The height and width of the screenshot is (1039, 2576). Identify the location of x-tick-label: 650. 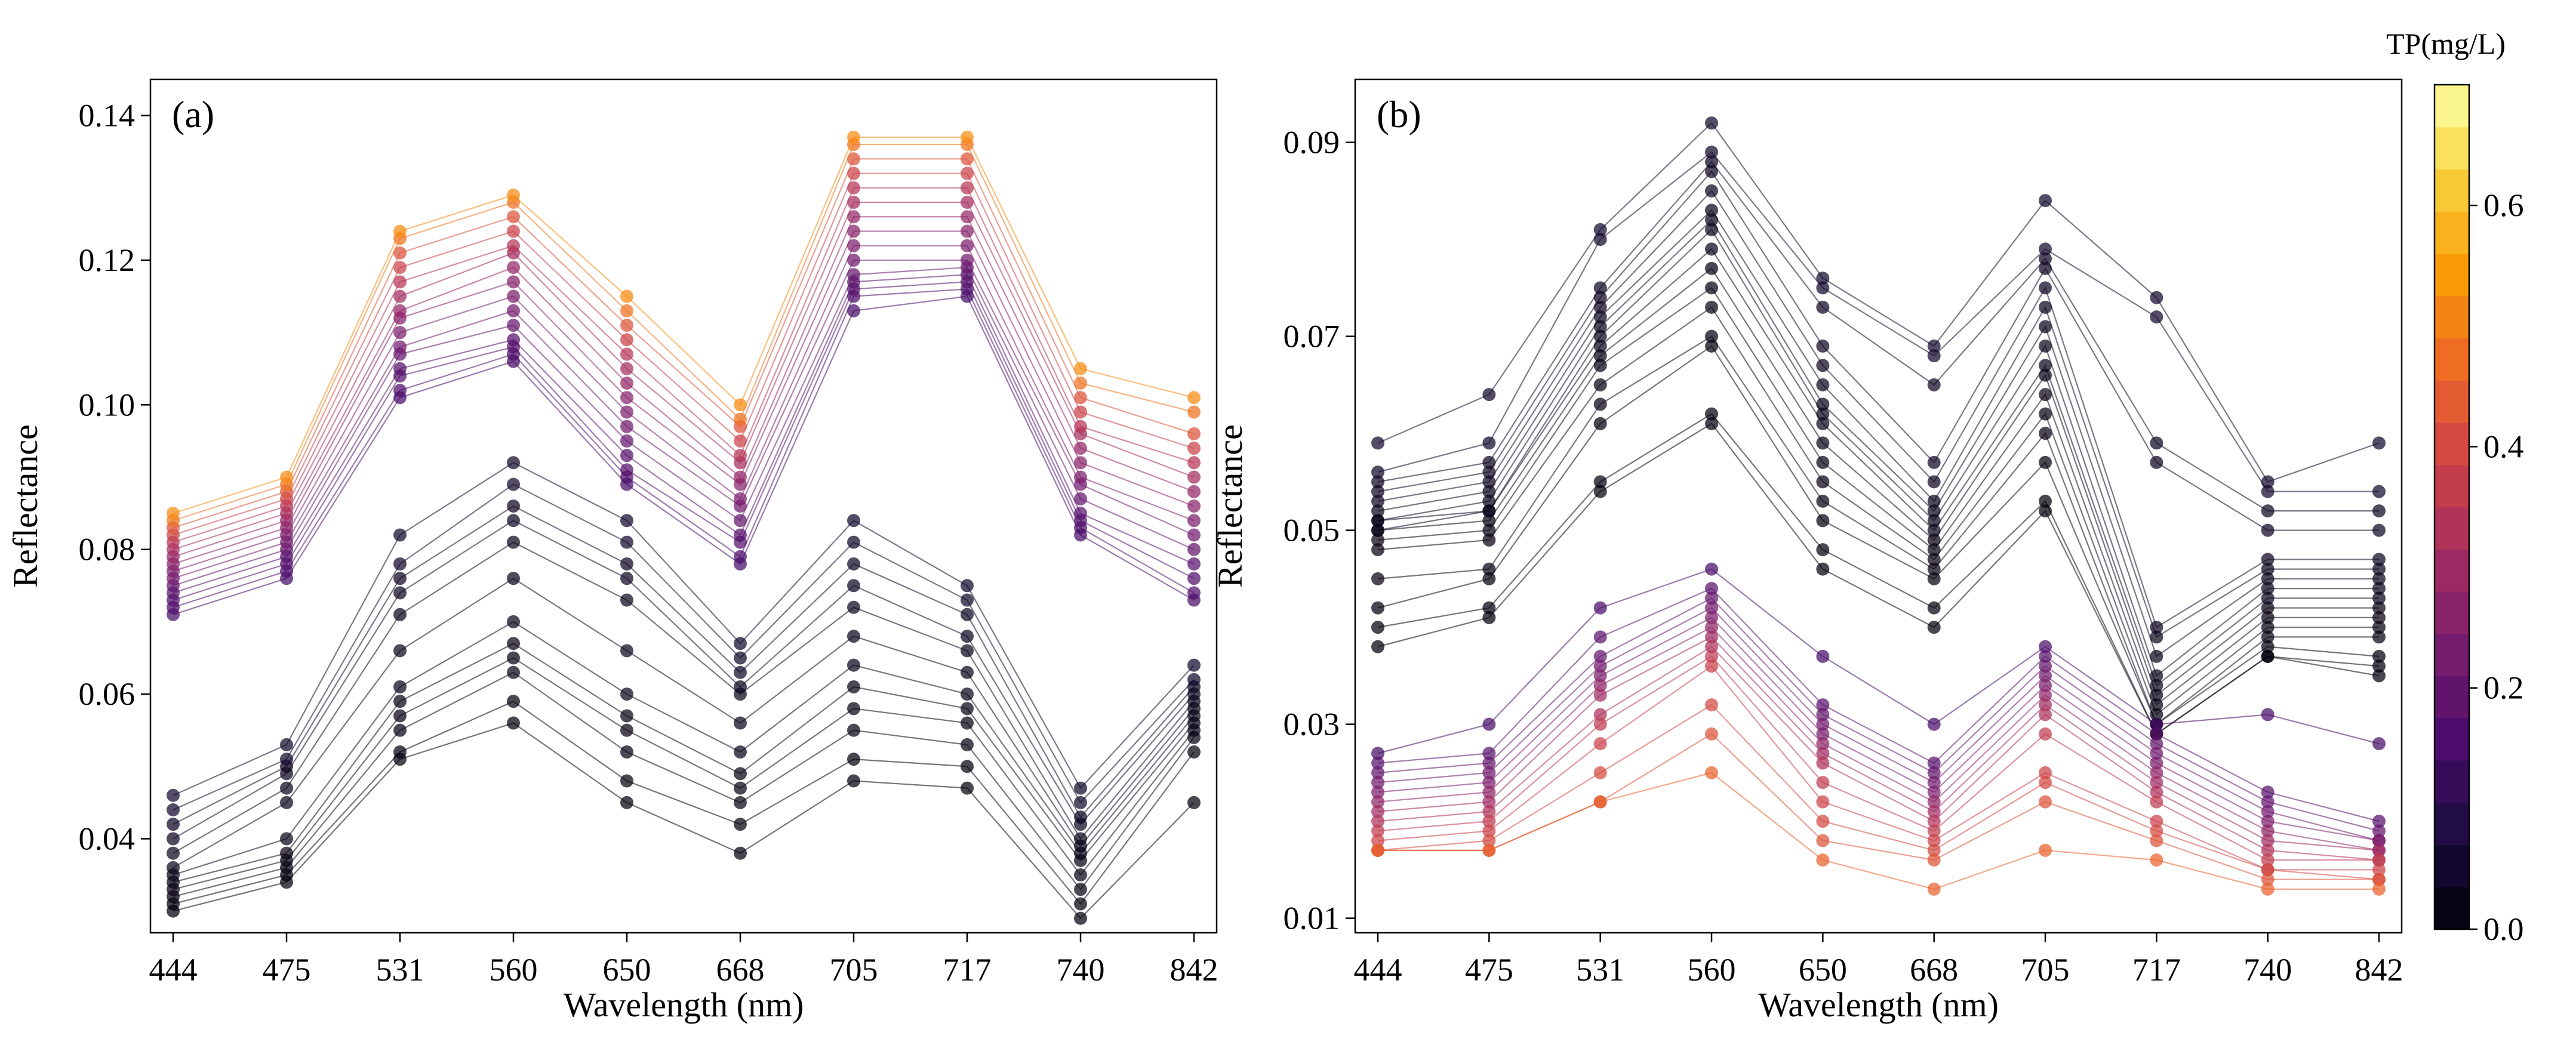
(627, 970).